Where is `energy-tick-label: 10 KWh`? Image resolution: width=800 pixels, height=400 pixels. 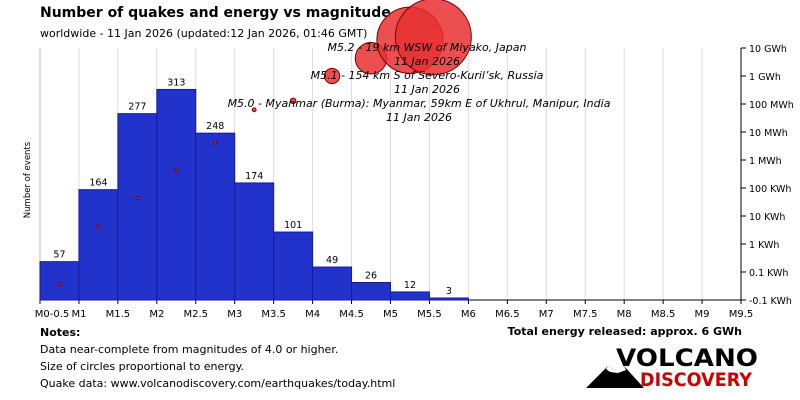
energy-tick-label: 10 KWh is located at coordinates (767, 217).